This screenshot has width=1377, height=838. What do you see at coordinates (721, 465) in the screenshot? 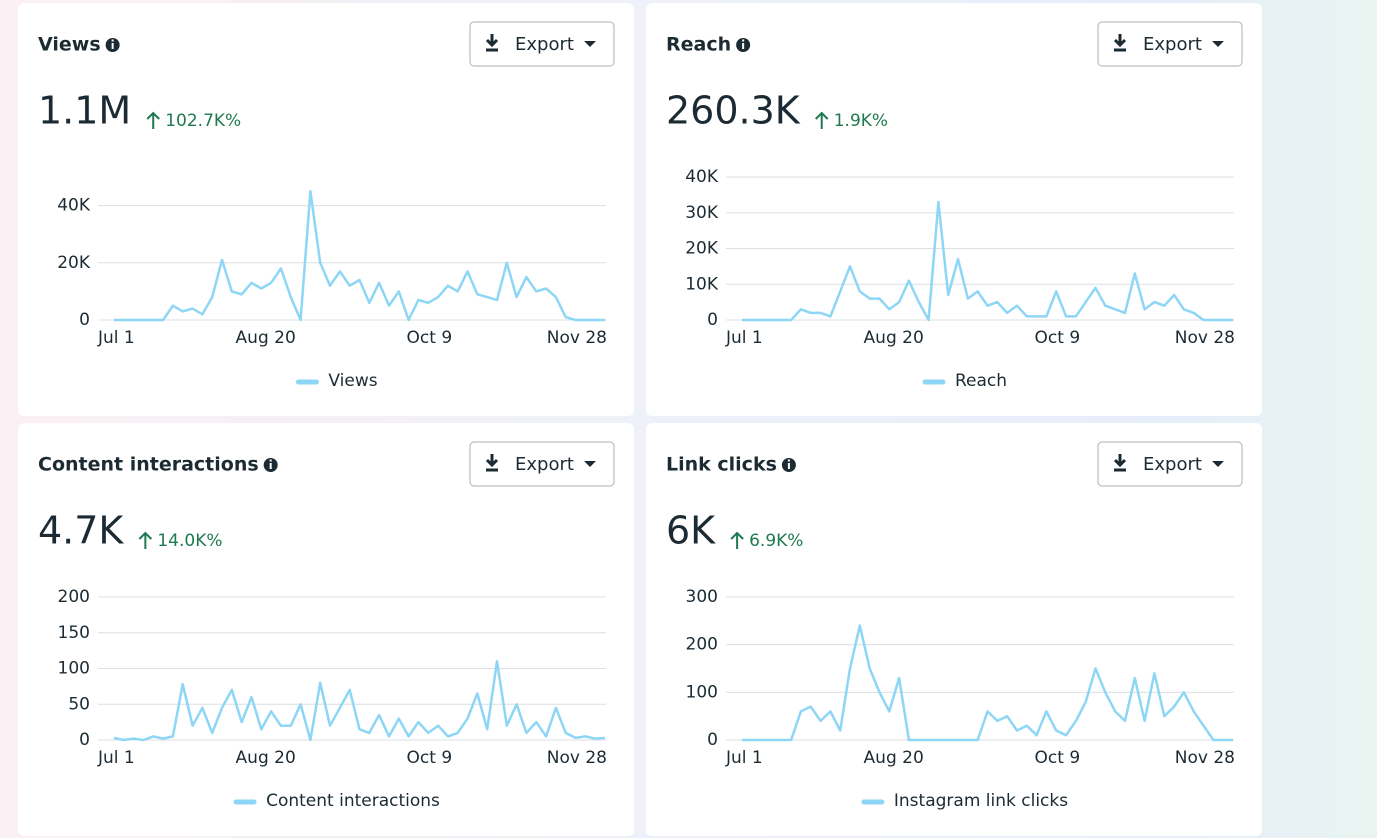
I see `card-title: Link clicks` at bounding box center [721, 465].